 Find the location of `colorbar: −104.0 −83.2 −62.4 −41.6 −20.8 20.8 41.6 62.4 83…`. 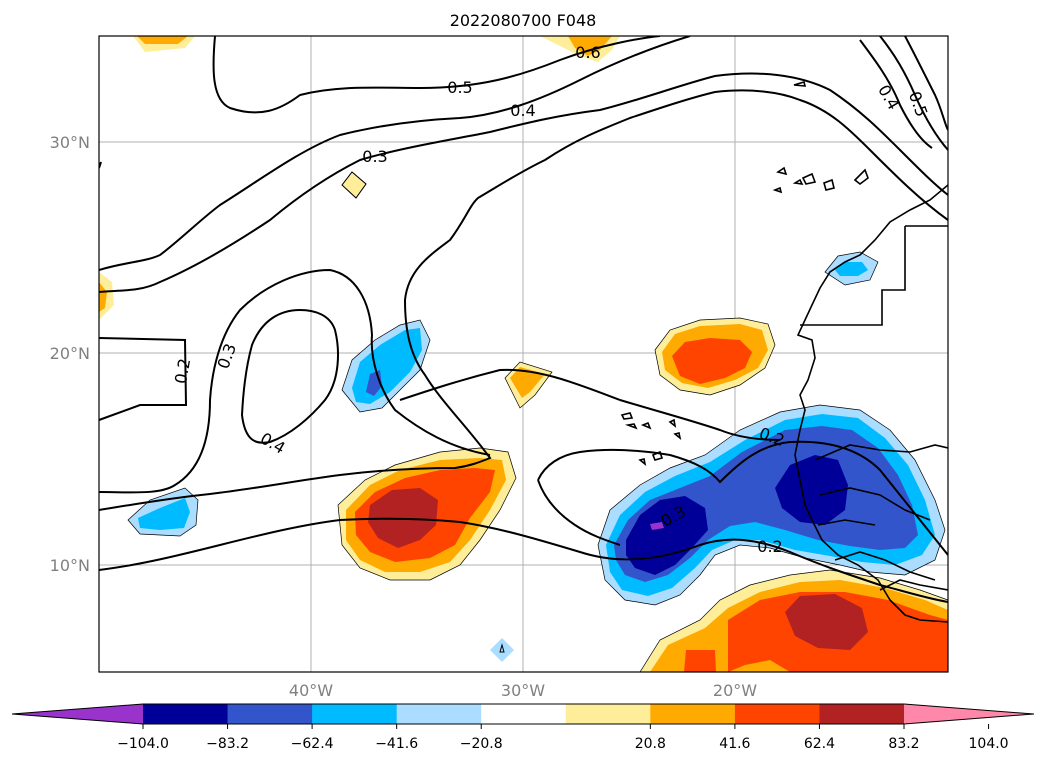

colorbar: −104.0 −83.2 −62.4 −41.6 −20.8 20.8 41.6 62.4 83… is located at coordinates (523, 727).